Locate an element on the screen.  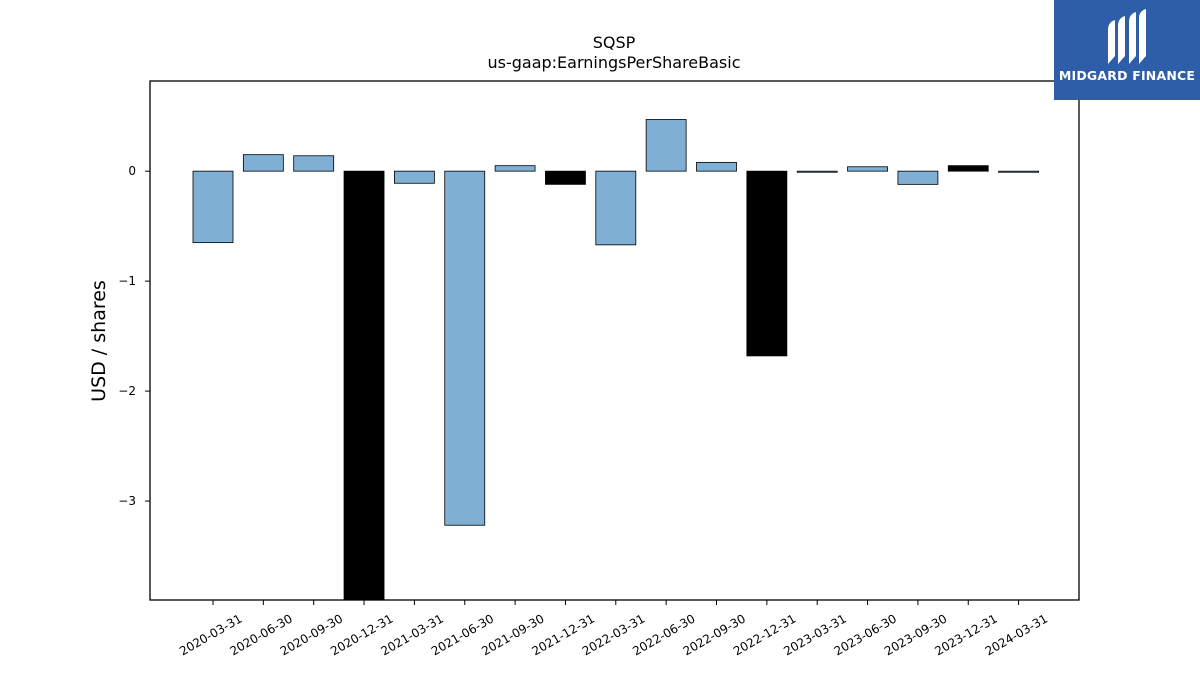
y-ticks-group: 0 −1 −2 −3 is located at coordinates (134, 336).